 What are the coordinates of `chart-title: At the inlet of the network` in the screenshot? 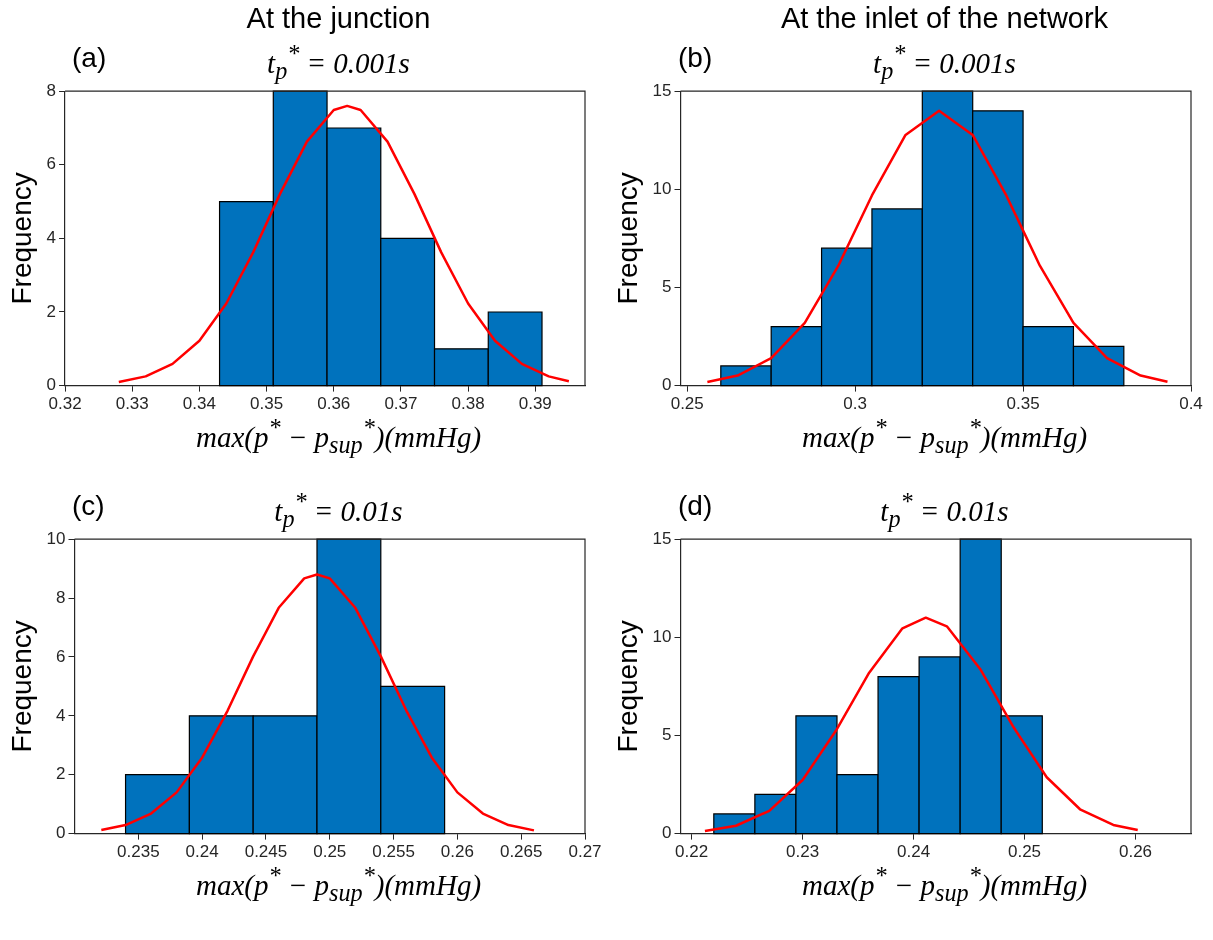 It's located at (944, 18).